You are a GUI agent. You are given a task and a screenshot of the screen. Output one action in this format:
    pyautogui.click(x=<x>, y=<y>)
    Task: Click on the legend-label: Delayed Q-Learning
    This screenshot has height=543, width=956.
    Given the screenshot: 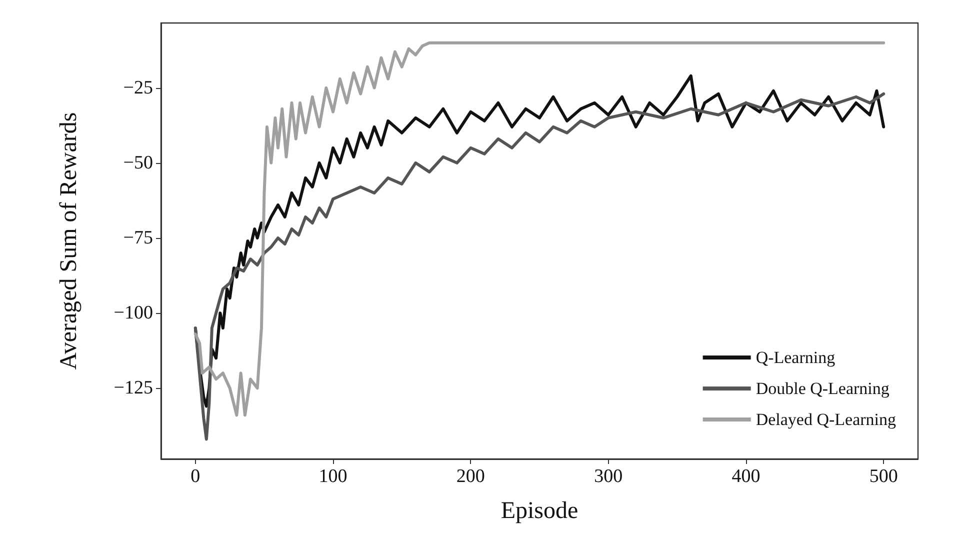 What is the action you would take?
    pyautogui.click(x=826, y=419)
    